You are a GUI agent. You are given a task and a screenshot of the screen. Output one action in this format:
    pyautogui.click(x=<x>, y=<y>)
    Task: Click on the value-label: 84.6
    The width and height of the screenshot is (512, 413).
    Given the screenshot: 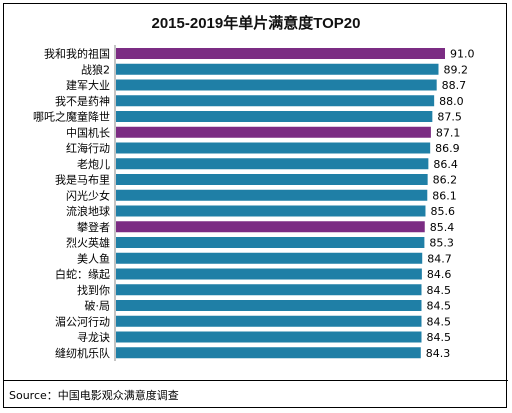 What is the action you would take?
    pyautogui.click(x=439, y=274)
    